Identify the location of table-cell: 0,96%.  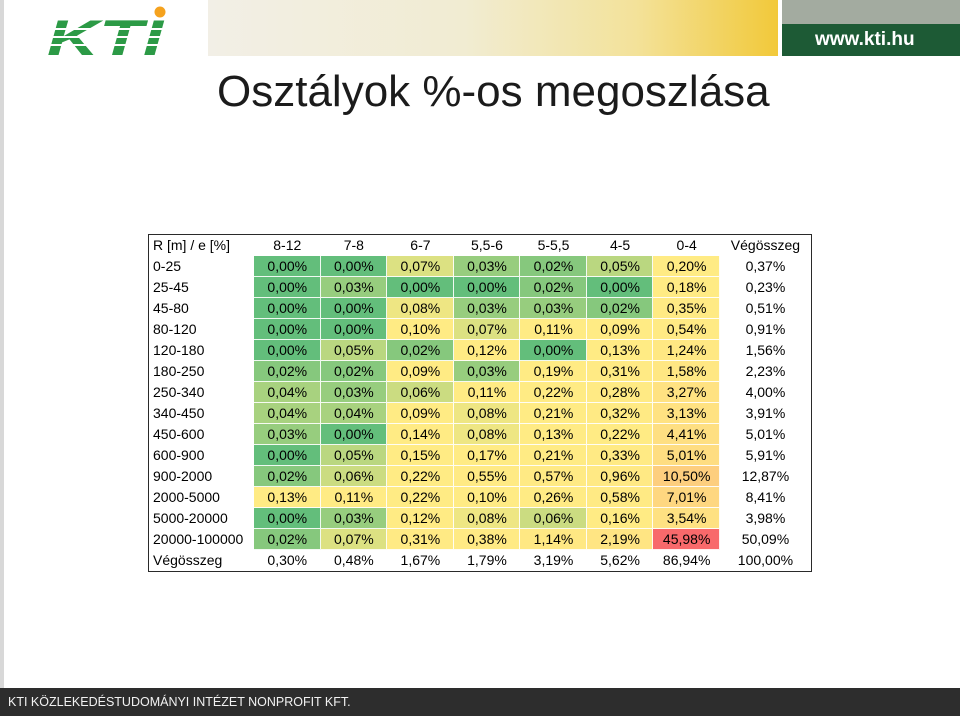
(620, 476).